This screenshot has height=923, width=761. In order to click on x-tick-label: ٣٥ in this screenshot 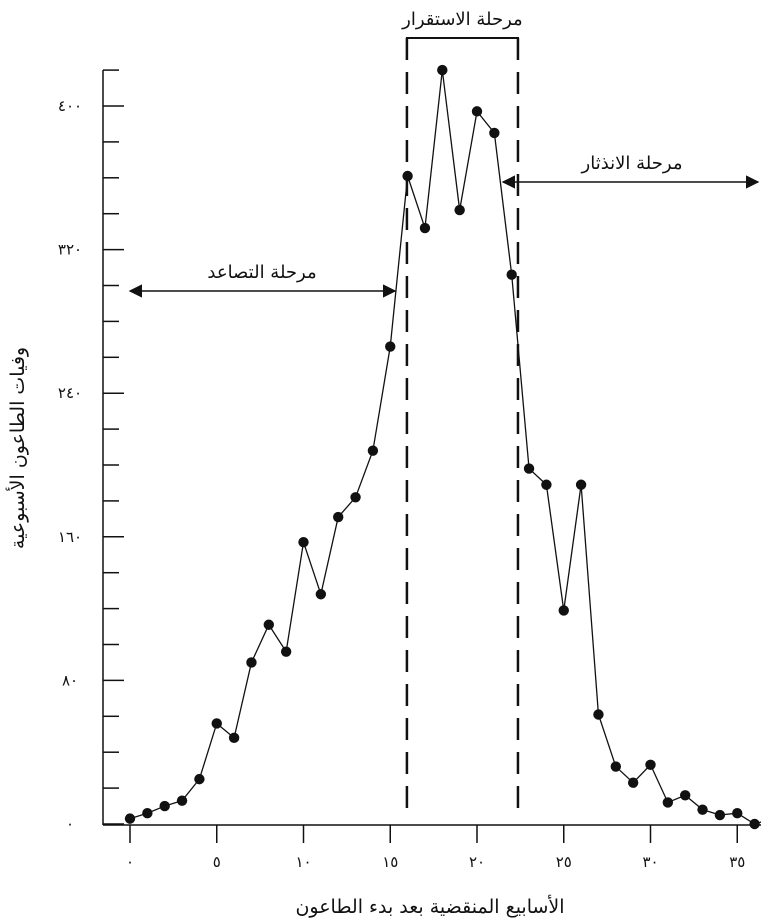, I will do `click(737, 862)`.